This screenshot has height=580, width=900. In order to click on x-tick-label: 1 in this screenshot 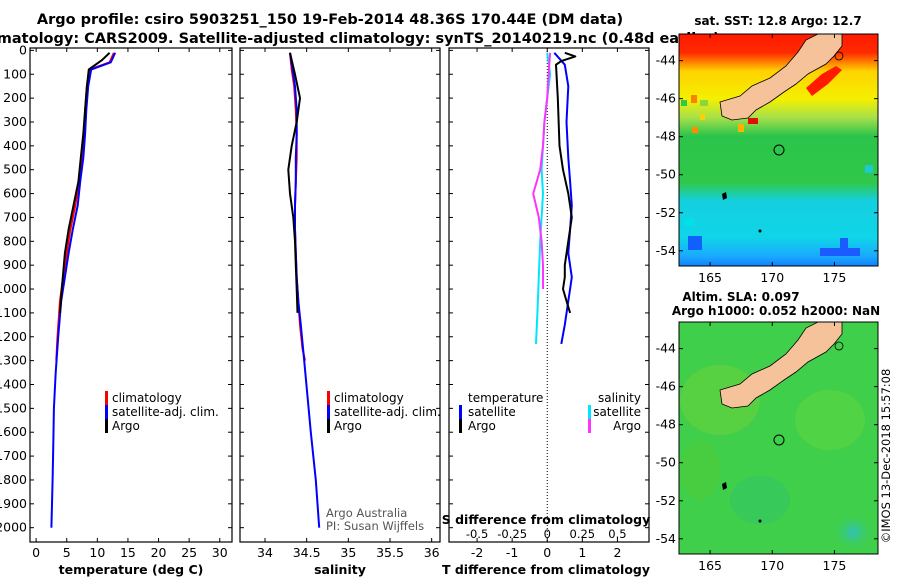, I will do `click(582, 552)`.